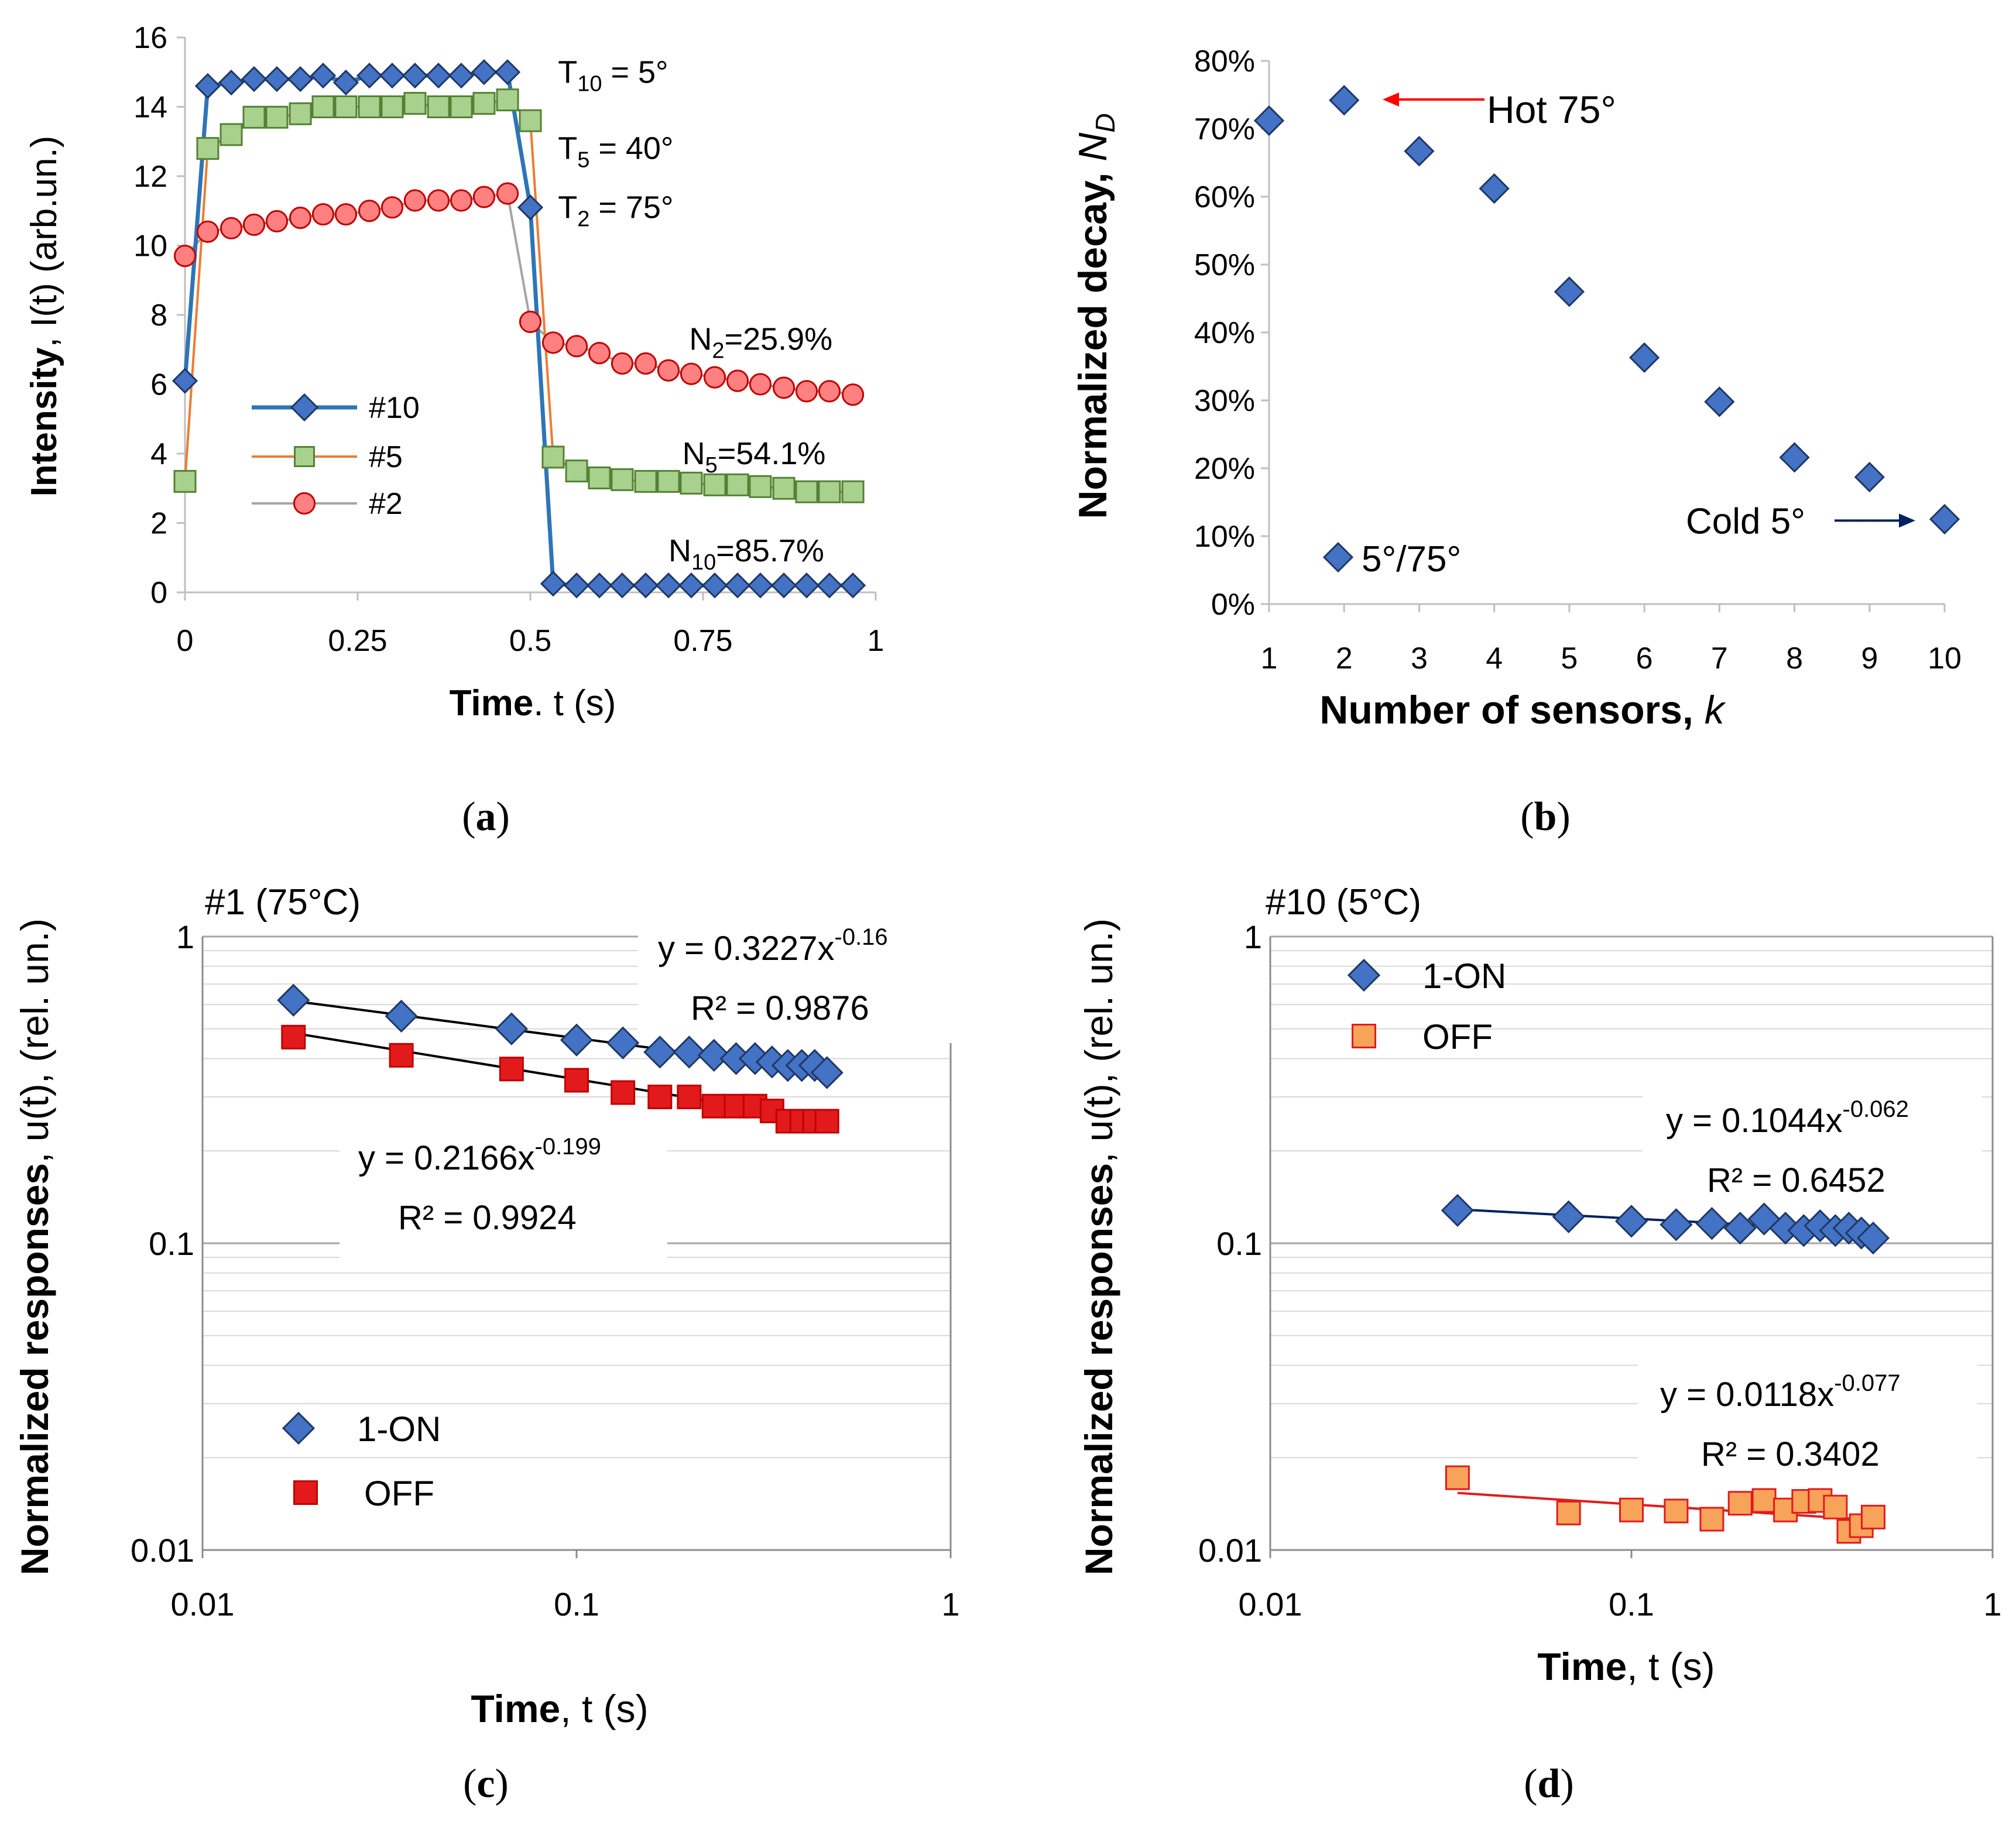 This screenshot has width=2016, height=1821. What do you see at coordinates (1230, 1550) in the screenshot?
I see `y-tick-label: 0.01` at bounding box center [1230, 1550].